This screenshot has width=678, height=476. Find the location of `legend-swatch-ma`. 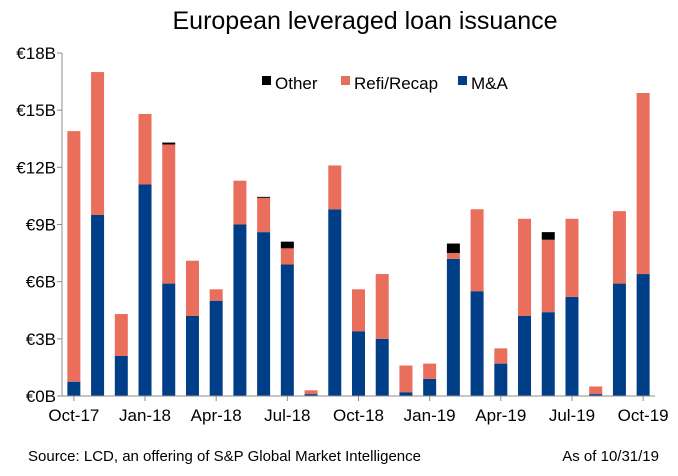

legend-swatch-ma is located at coordinates (462, 80).